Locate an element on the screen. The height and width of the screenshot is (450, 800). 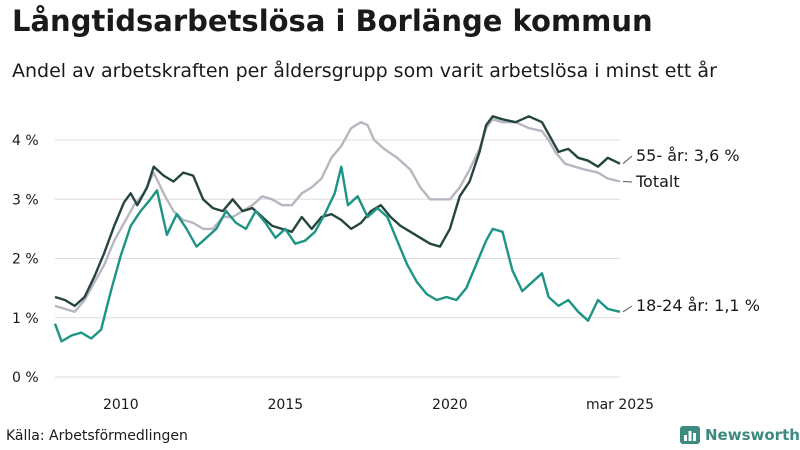
newsworthy-bar-chart-icon is located at coordinates (690, 435).